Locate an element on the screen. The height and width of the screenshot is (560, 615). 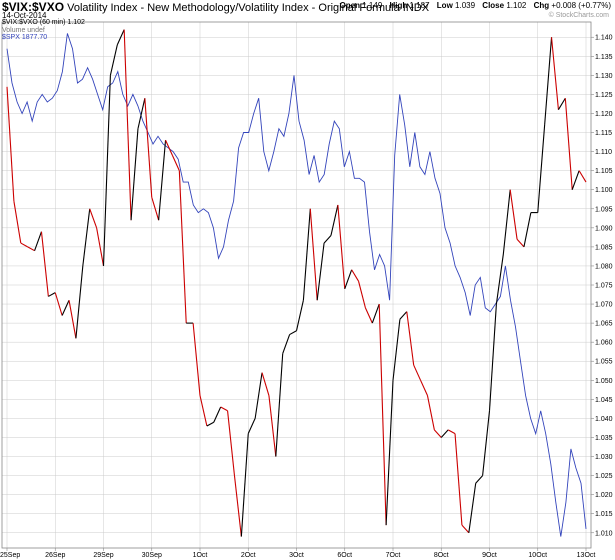
y-tick-label: 1.105 is located at coordinates (604, 171).